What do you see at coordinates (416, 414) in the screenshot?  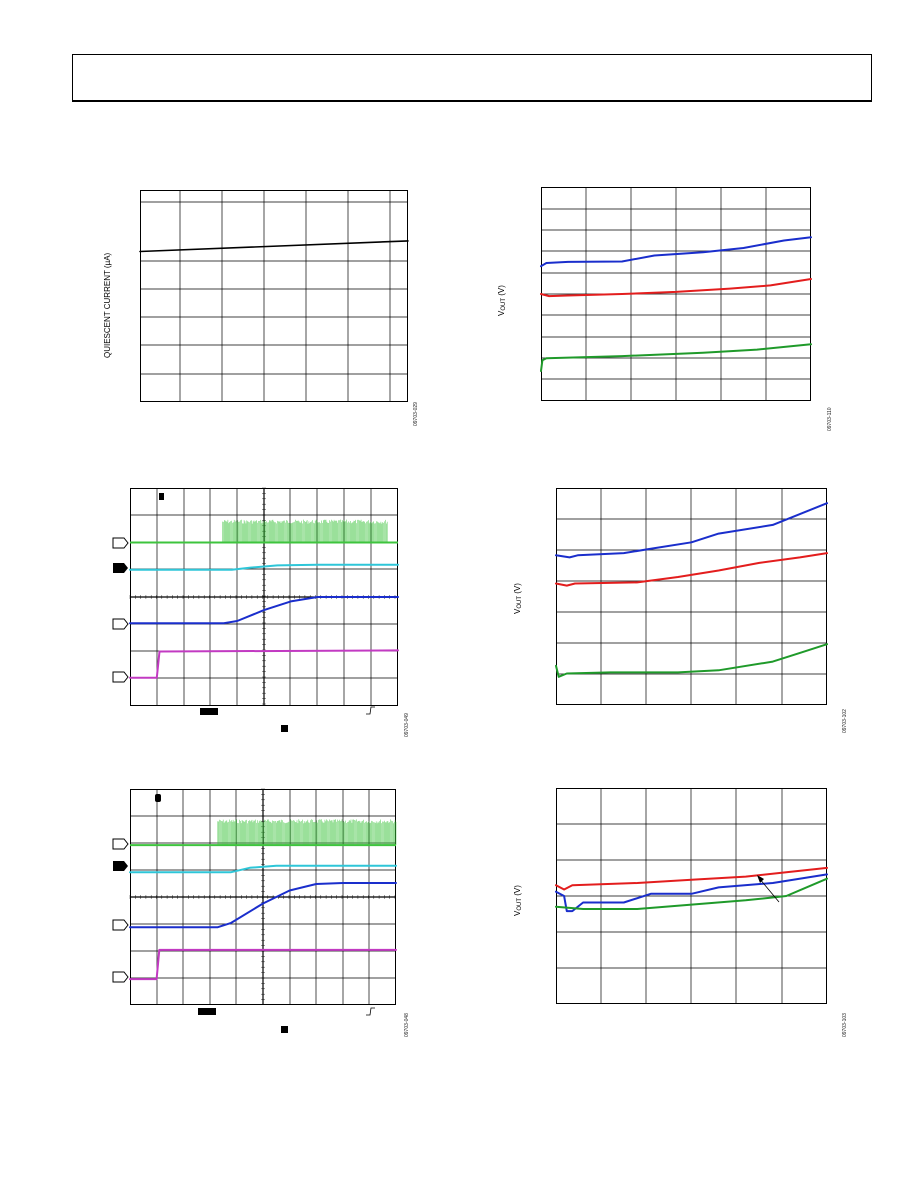 I see `fig-quiescent-ref: 09703-029` at bounding box center [416, 414].